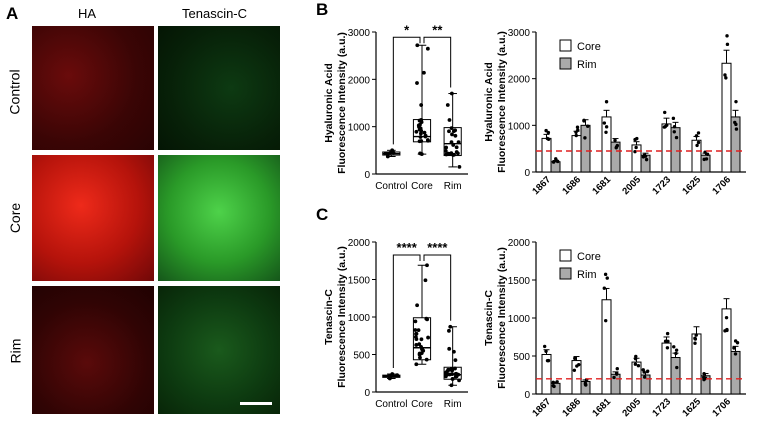 This screenshot has height=426, width=758. What do you see at coordinates (565, 273) in the screenshot?
I see `legend-swatch-rim` at bounding box center [565, 273].